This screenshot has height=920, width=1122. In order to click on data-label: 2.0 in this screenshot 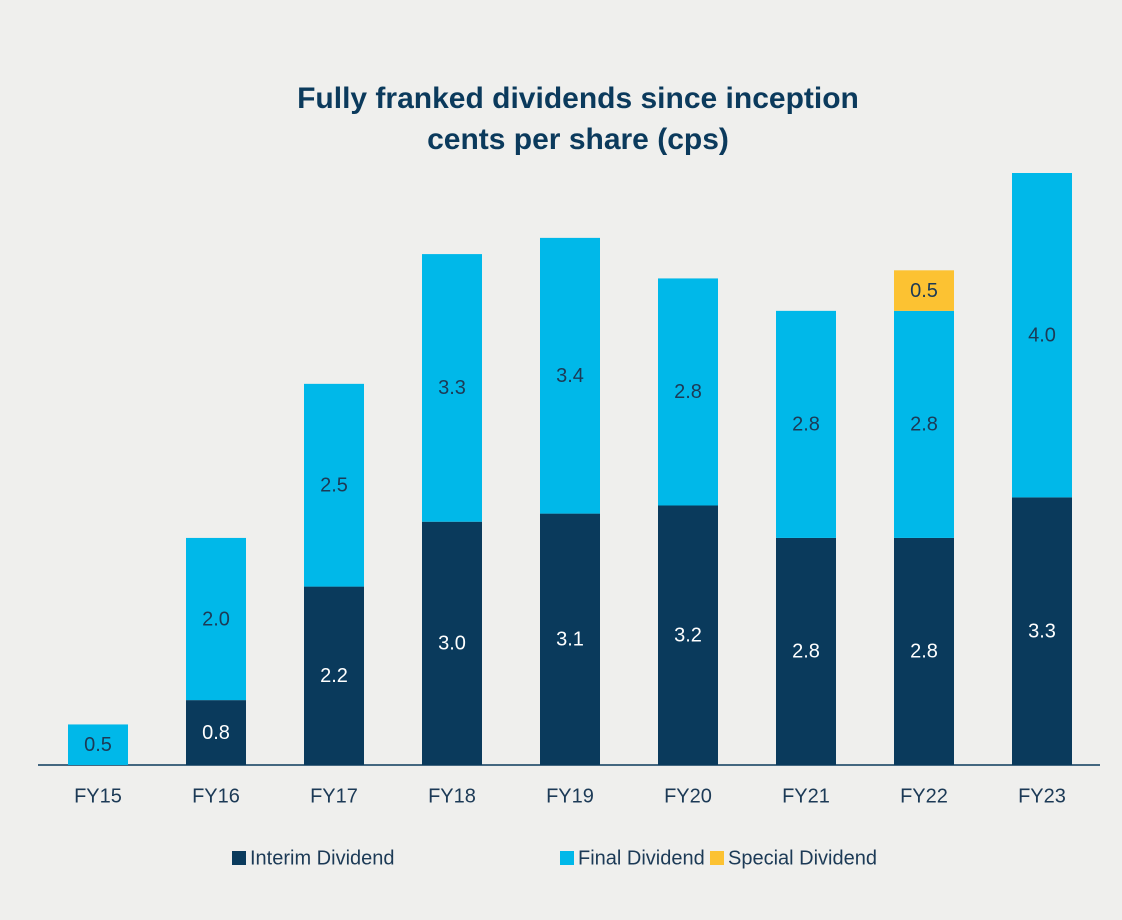, I will do `click(216, 619)`.